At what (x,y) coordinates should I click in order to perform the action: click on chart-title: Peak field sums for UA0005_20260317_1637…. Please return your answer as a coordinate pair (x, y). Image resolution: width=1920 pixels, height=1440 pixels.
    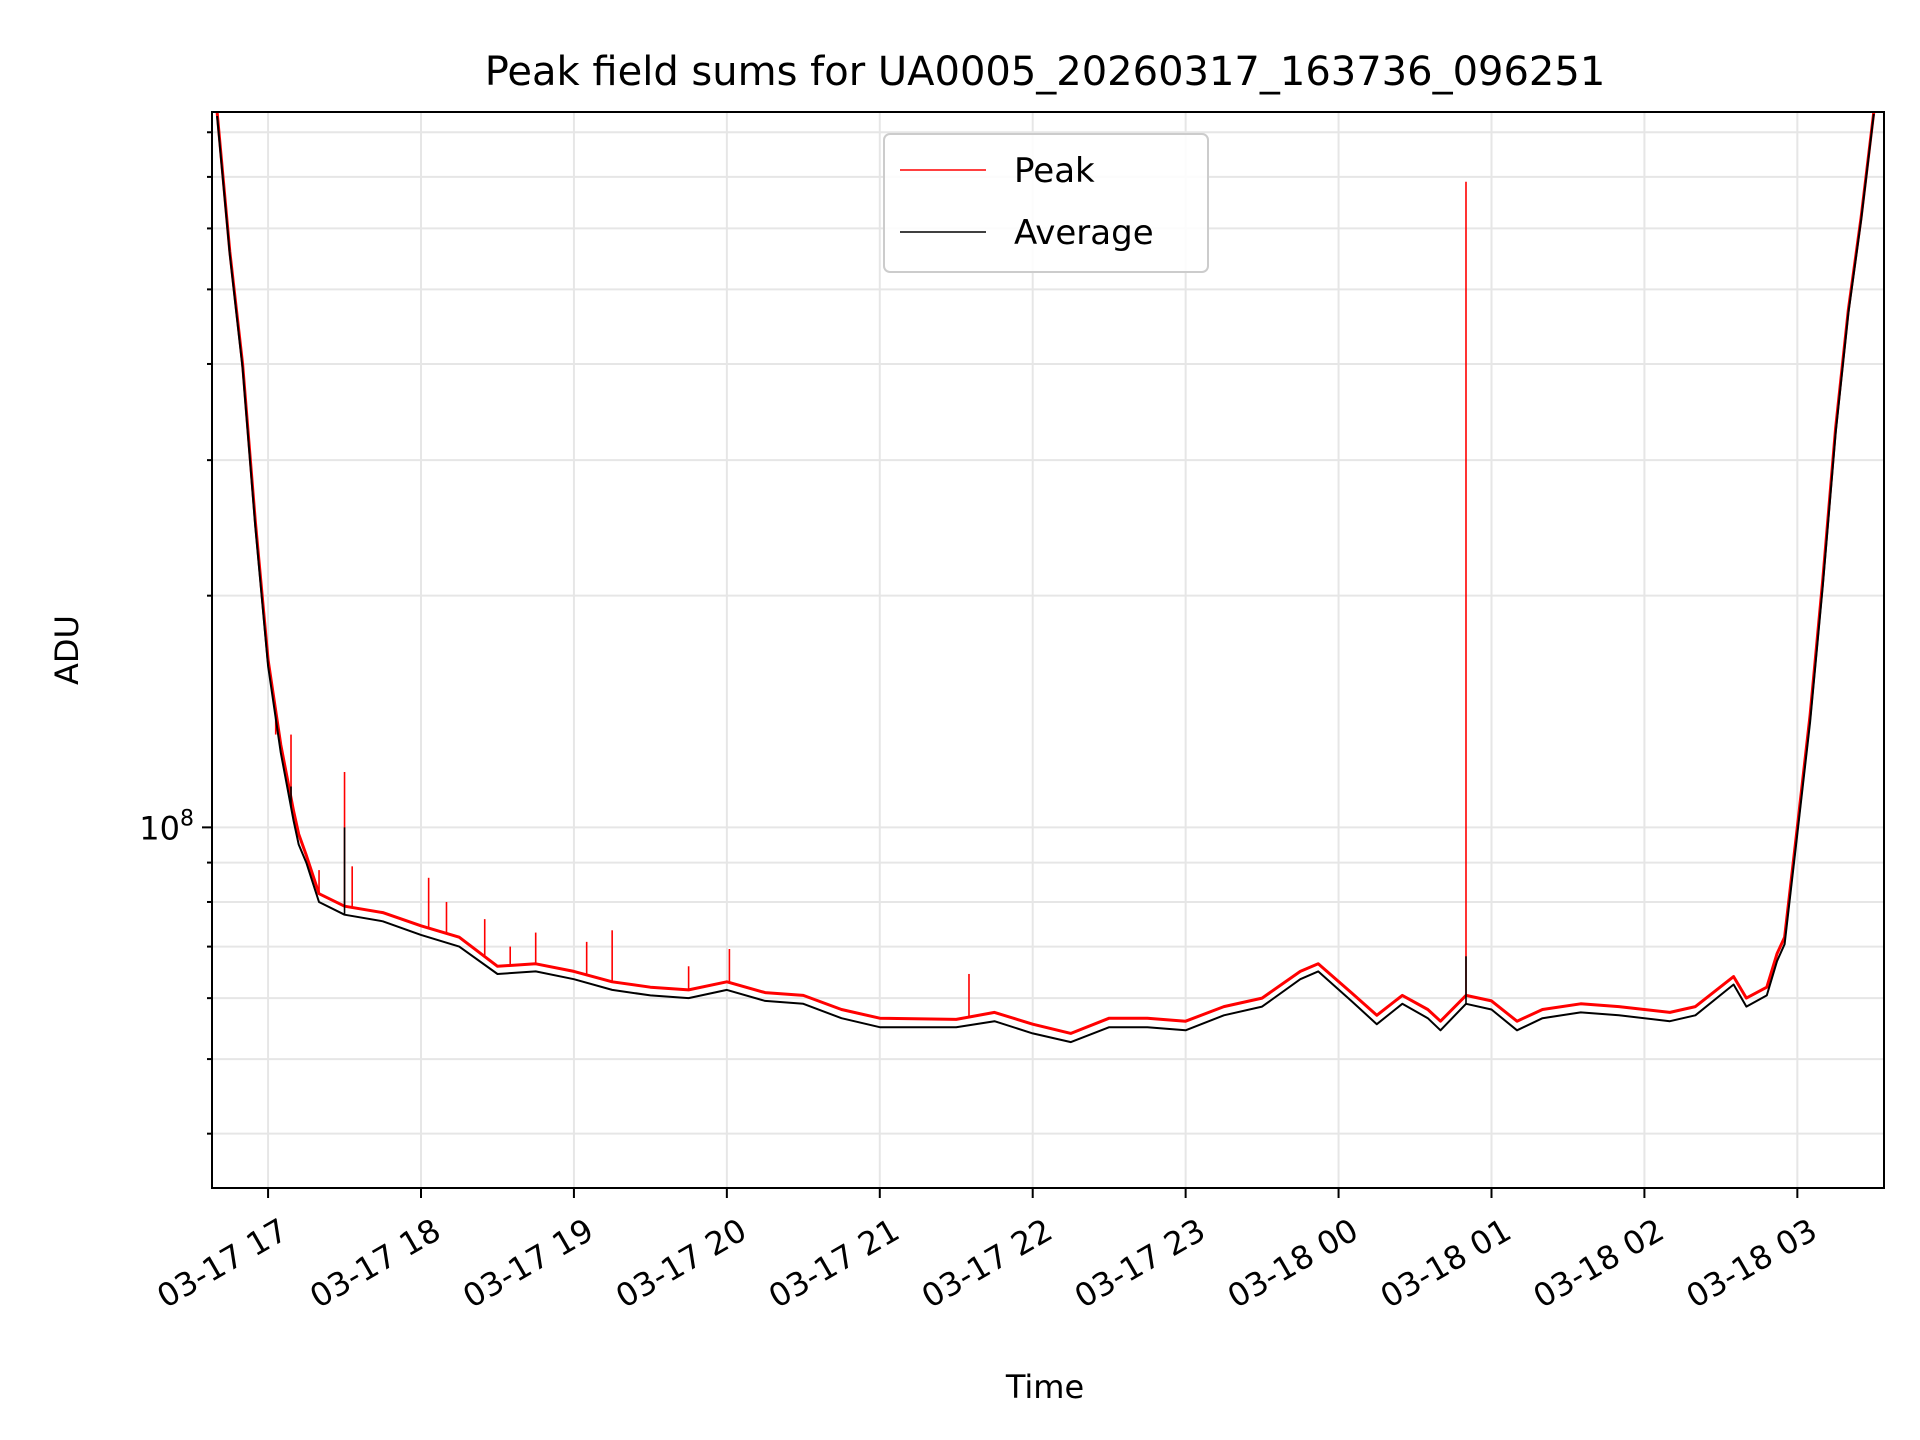
    Looking at the image, I should click on (1045, 72).